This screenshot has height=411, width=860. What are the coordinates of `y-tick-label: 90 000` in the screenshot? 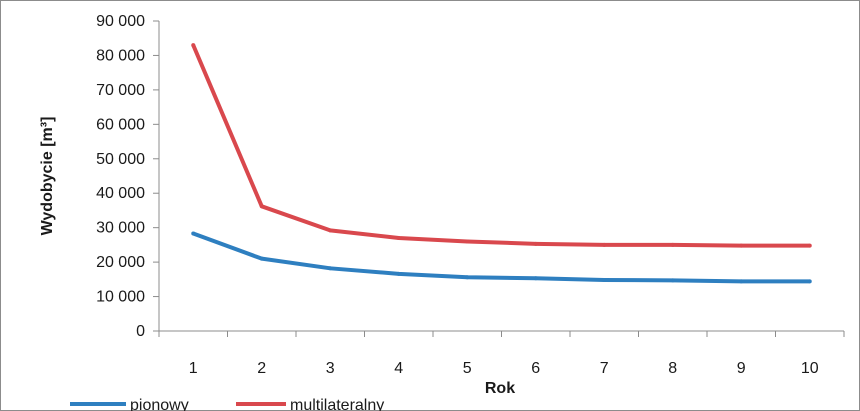 It's located at (120, 21).